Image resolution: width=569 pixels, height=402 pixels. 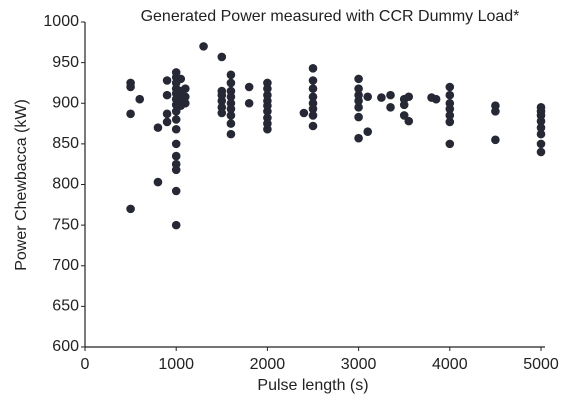 I want to click on y-tick-label: 950, so click(x=65, y=62).